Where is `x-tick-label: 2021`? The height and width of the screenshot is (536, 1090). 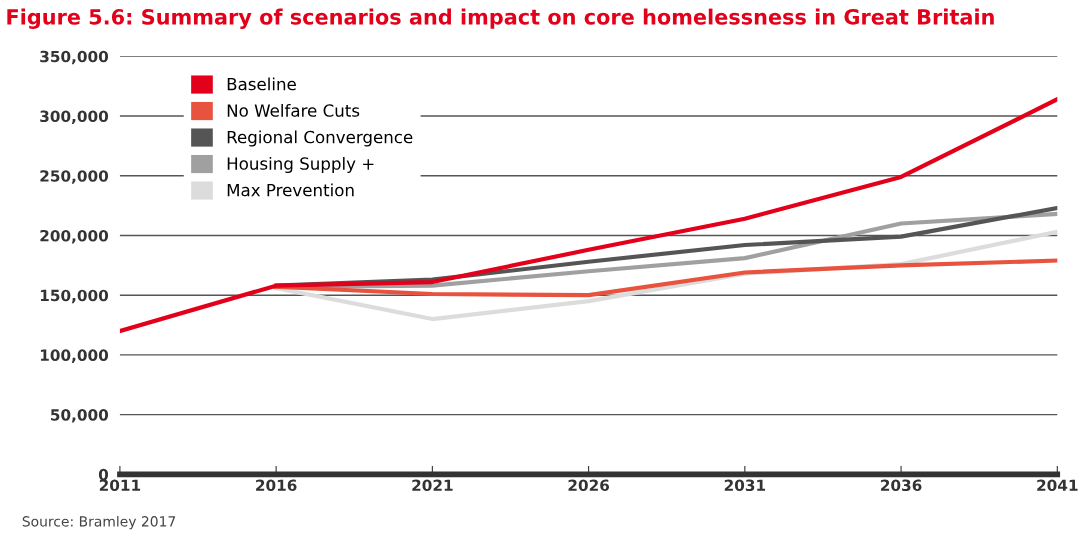
x-tick-label: 2021 is located at coordinates (432, 485).